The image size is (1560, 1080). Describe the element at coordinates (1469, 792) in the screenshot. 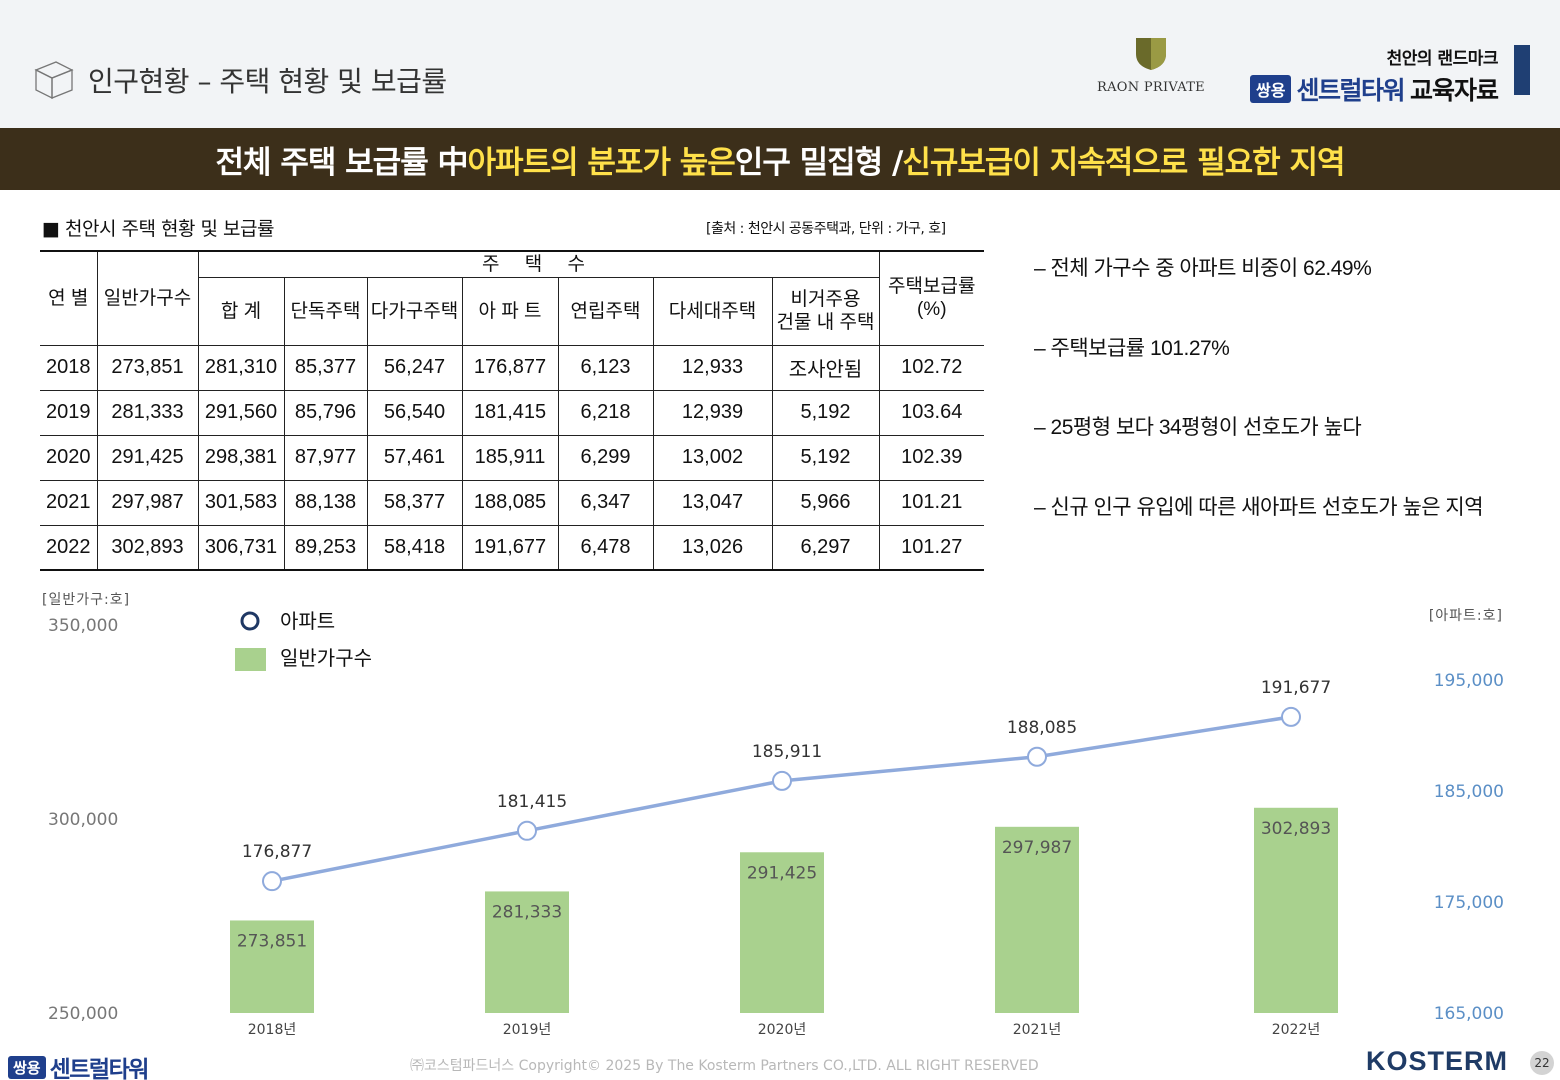

I see `right-tick-label: 185,000` at that location.